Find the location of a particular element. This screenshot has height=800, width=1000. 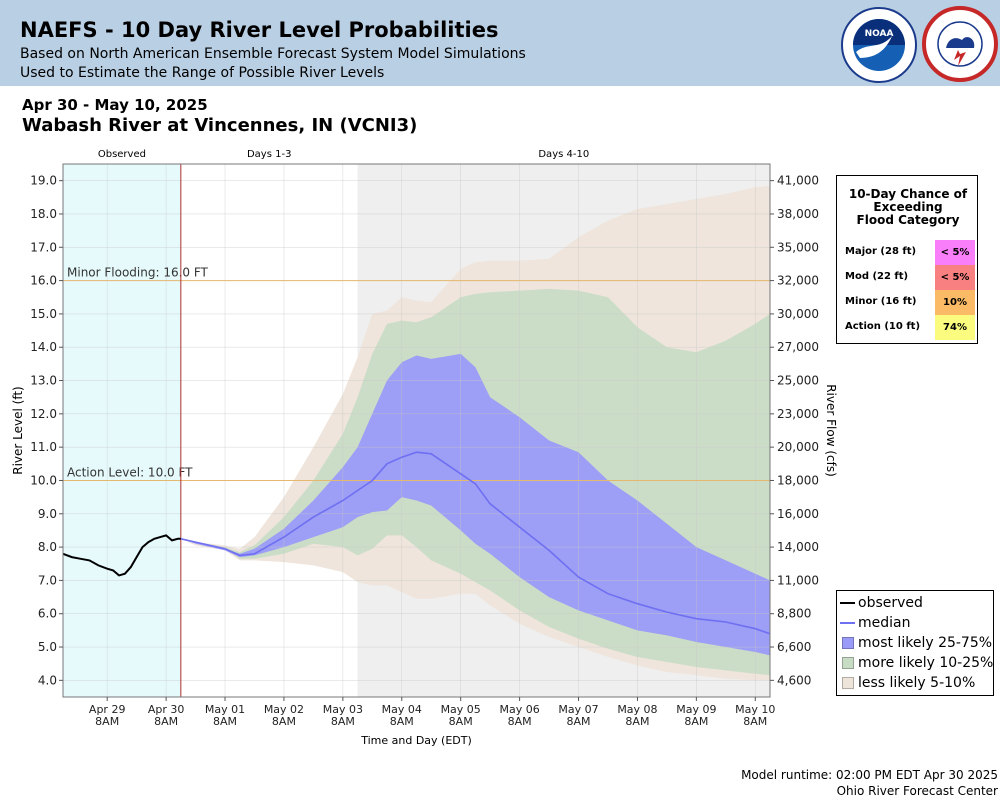

right-tick-label: 8,800 is located at coordinates (794, 614).